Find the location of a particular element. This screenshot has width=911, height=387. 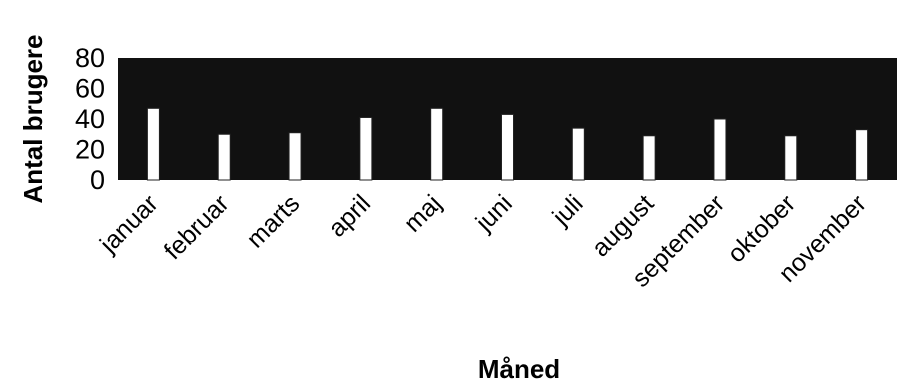

y-tick-label: 80 is located at coordinates (90, 58).